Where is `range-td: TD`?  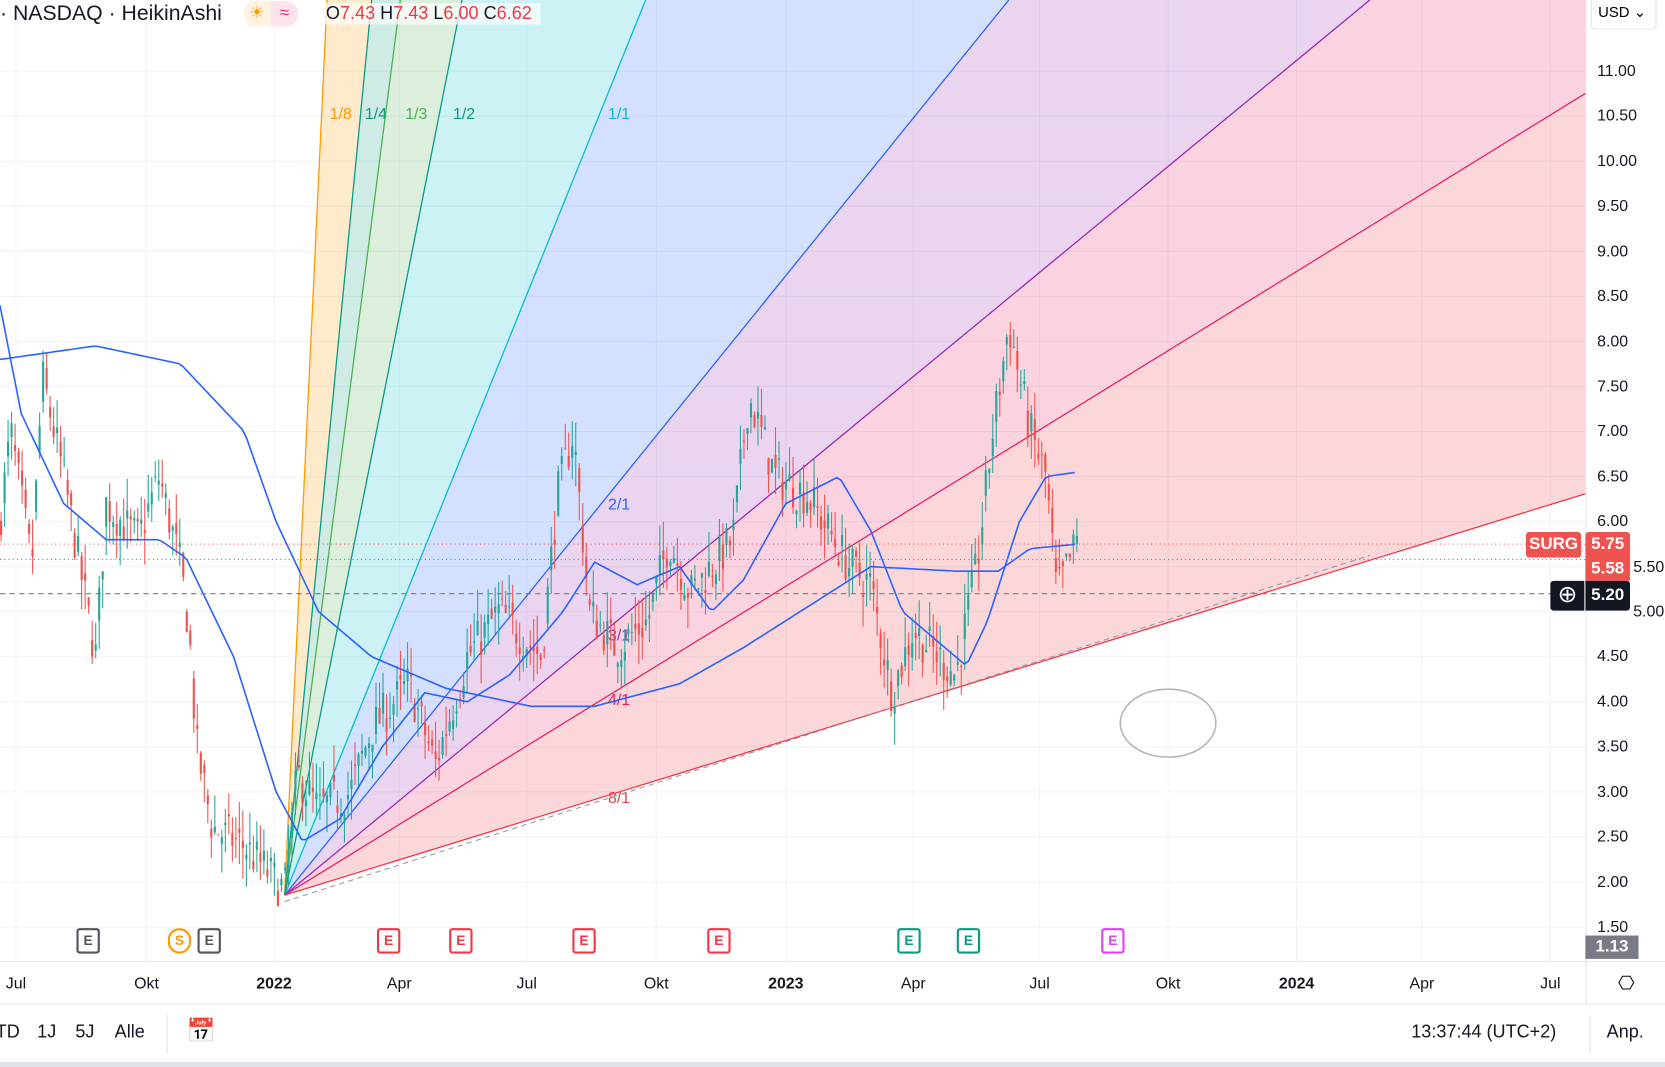 range-td: TD is located at coordinates (10, 1031).